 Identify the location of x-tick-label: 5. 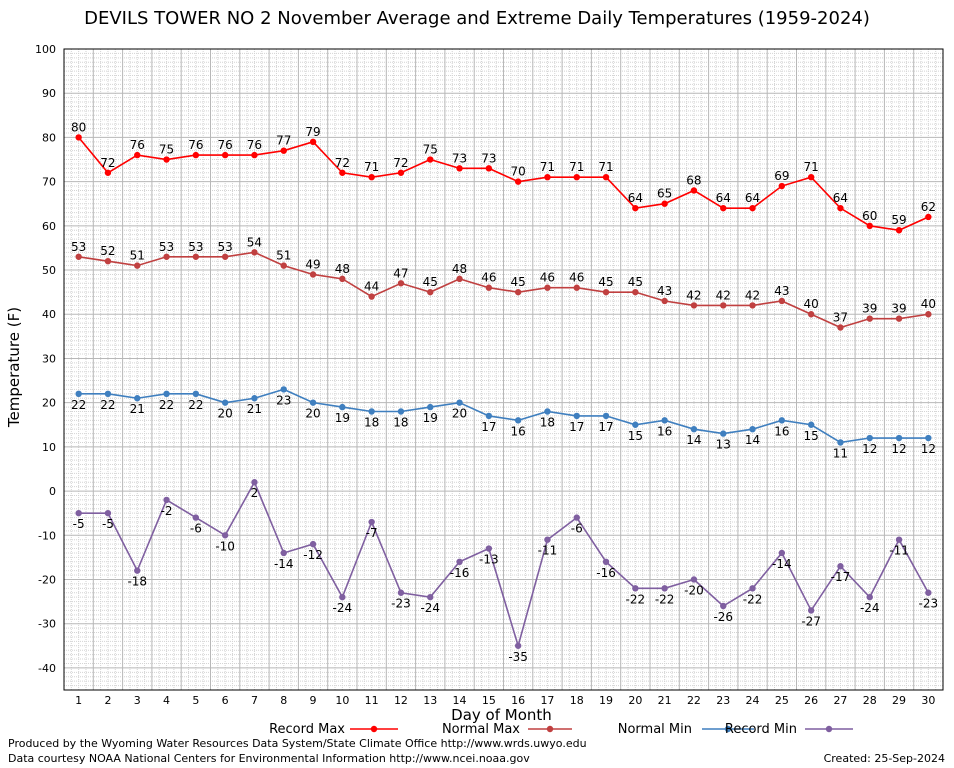
(195, 700).